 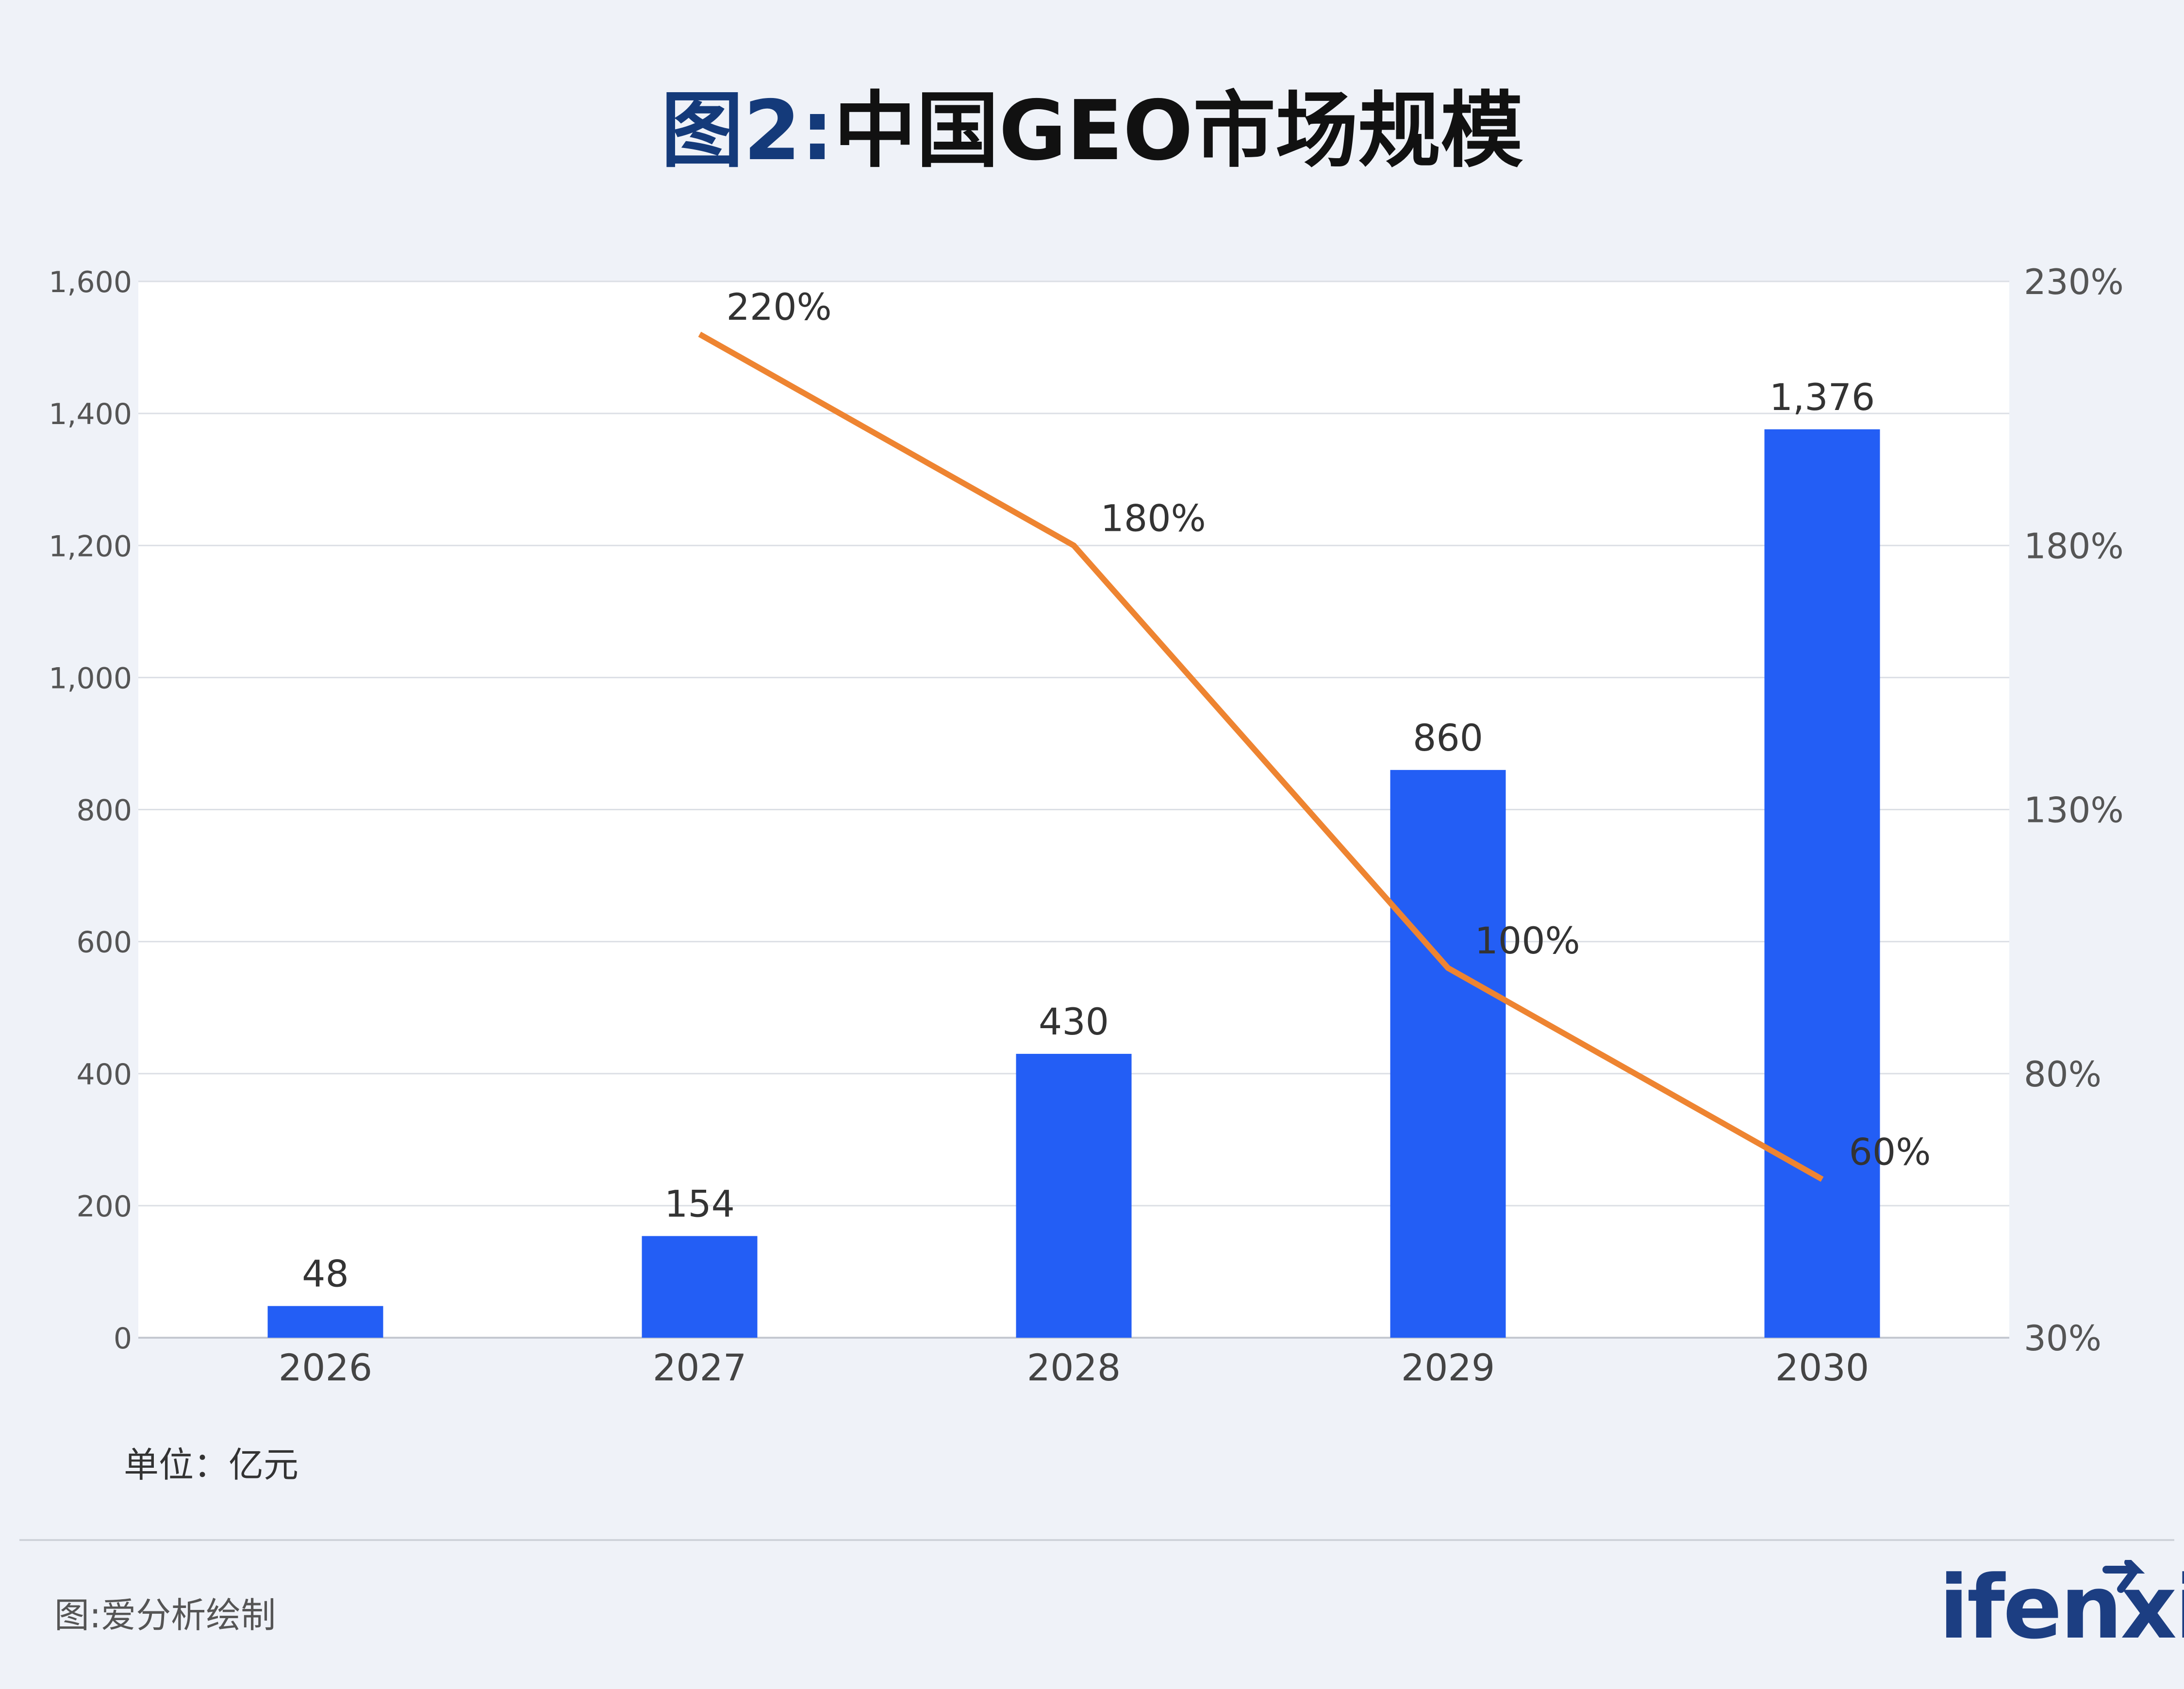 I want to click on right-axis: 30% 80% 130% 180% 230%, so click(x=2074, y=810).